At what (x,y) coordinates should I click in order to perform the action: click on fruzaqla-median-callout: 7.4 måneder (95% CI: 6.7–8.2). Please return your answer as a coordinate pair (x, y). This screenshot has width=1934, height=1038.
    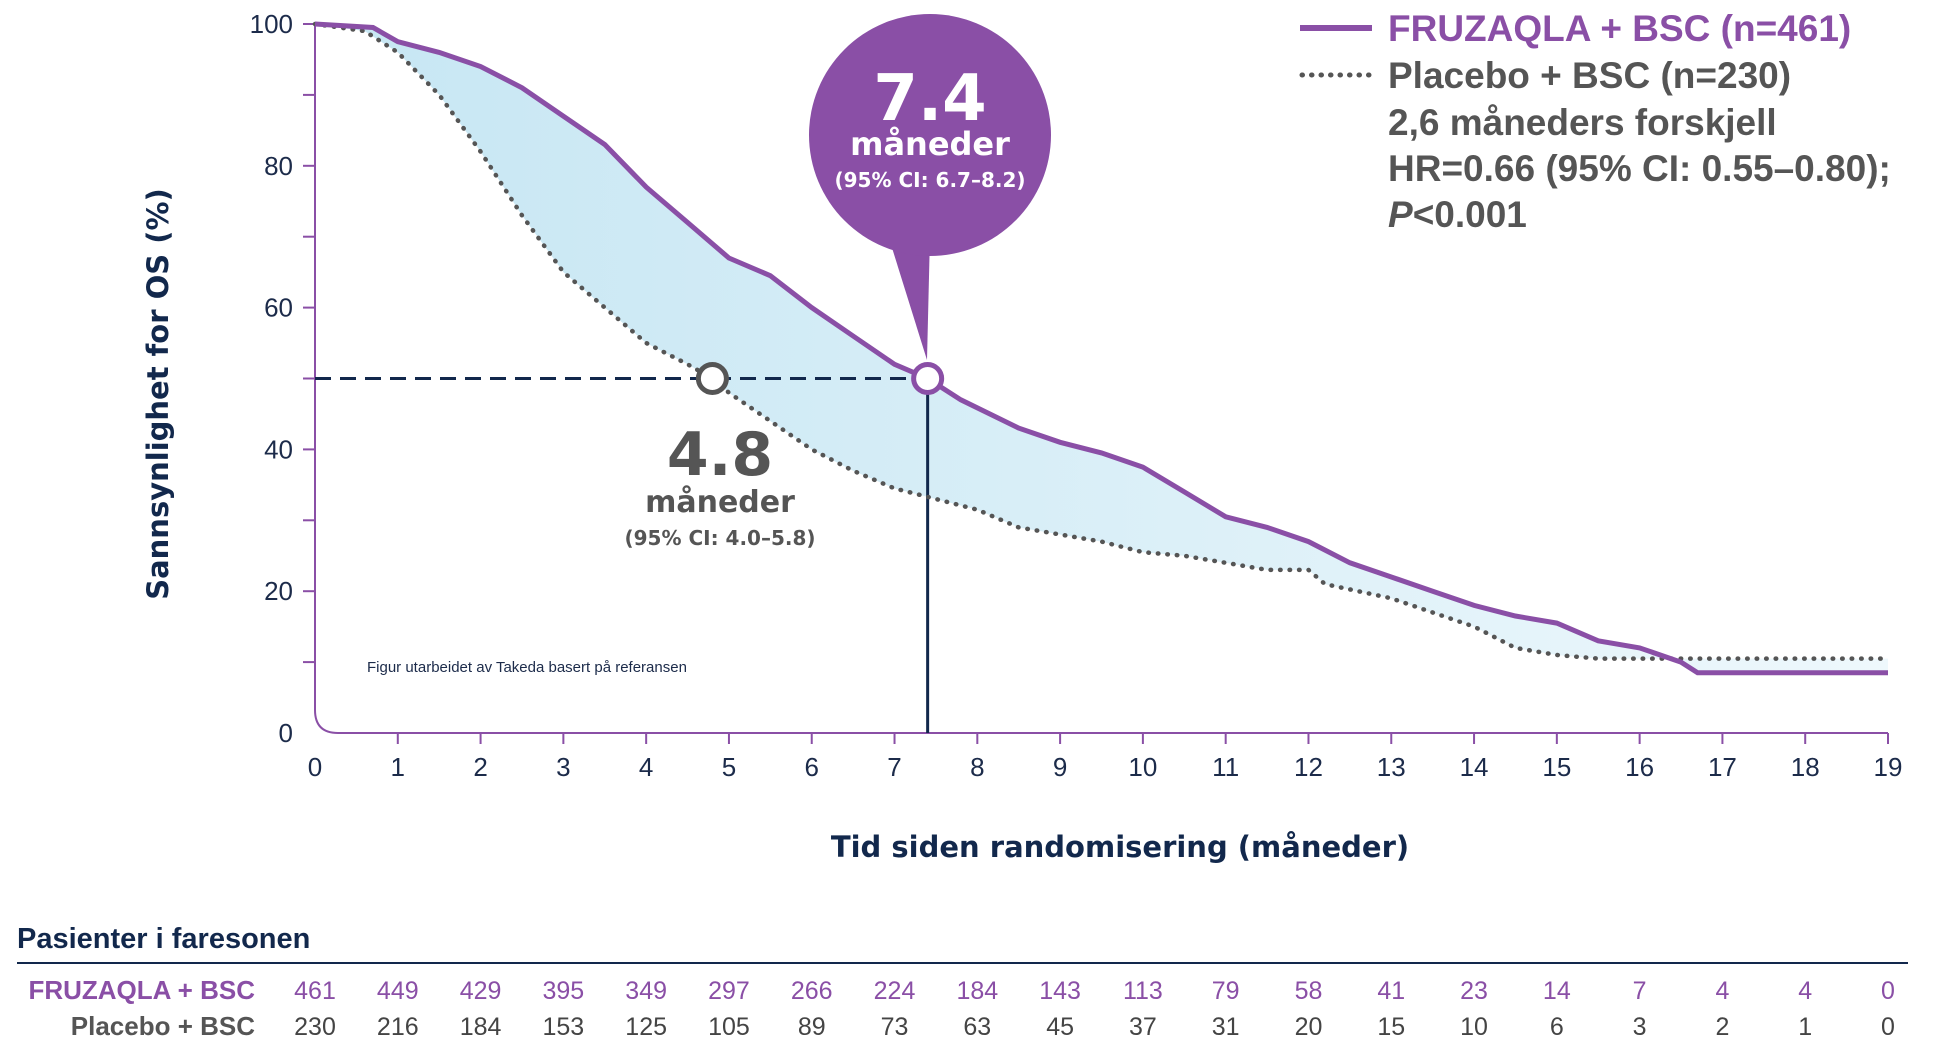
    Looking at the image, I should click on (930, 187).